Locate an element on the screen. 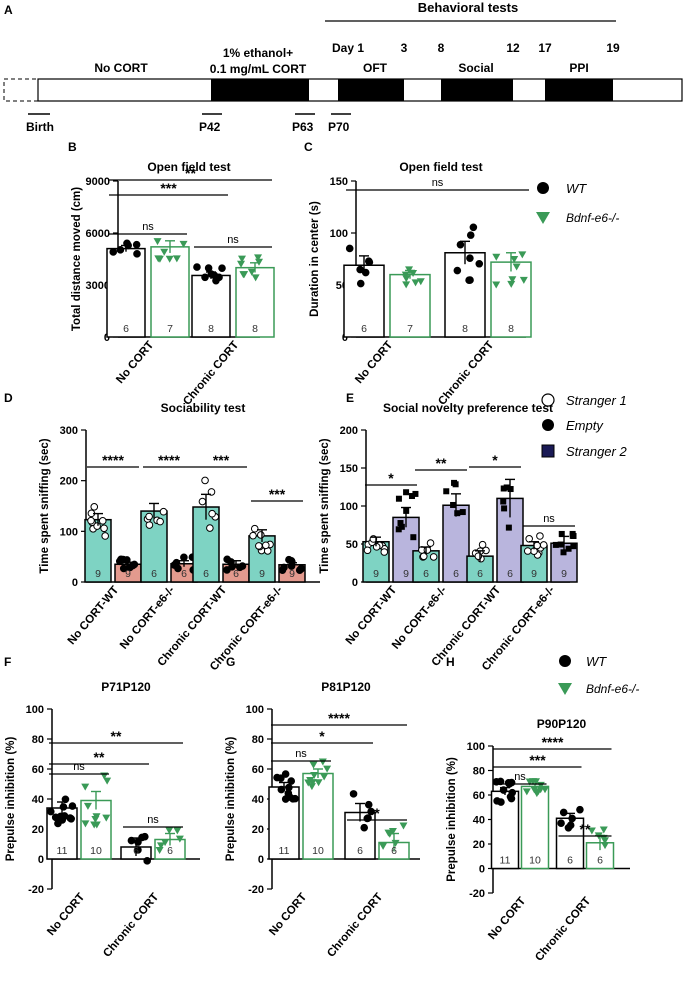  chart-d-n-label-3-0: 9 is located at coordinates (262, 574).